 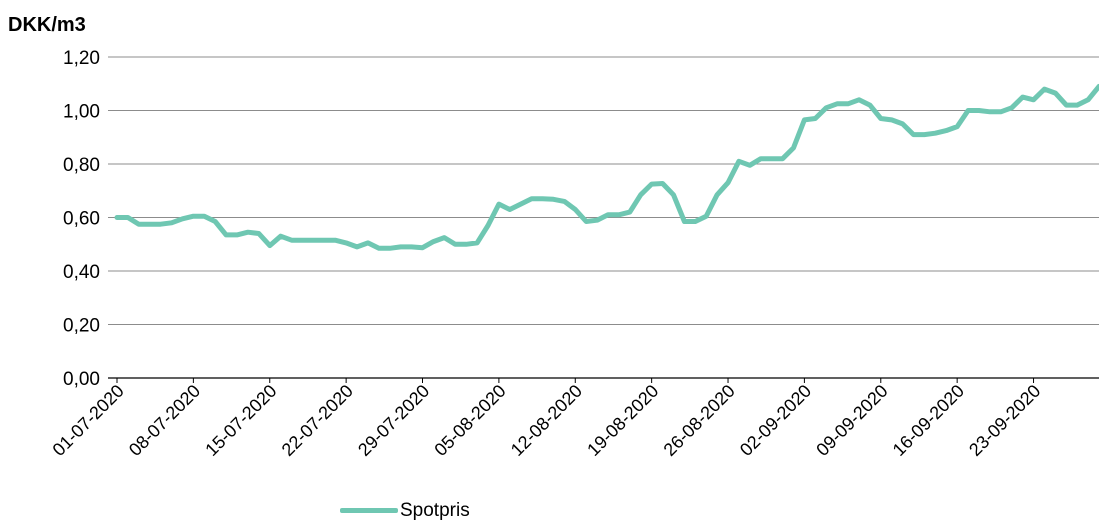 I want to click on y-tick-label: 1,00, so click(x=81, y=112).